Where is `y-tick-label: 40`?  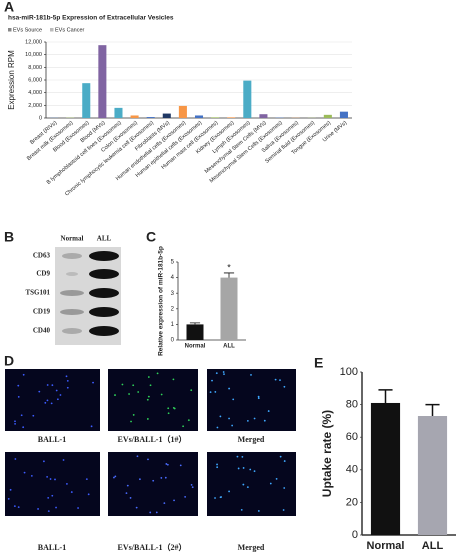 y-tick-label: 40 is located at coordinates (352, 470).